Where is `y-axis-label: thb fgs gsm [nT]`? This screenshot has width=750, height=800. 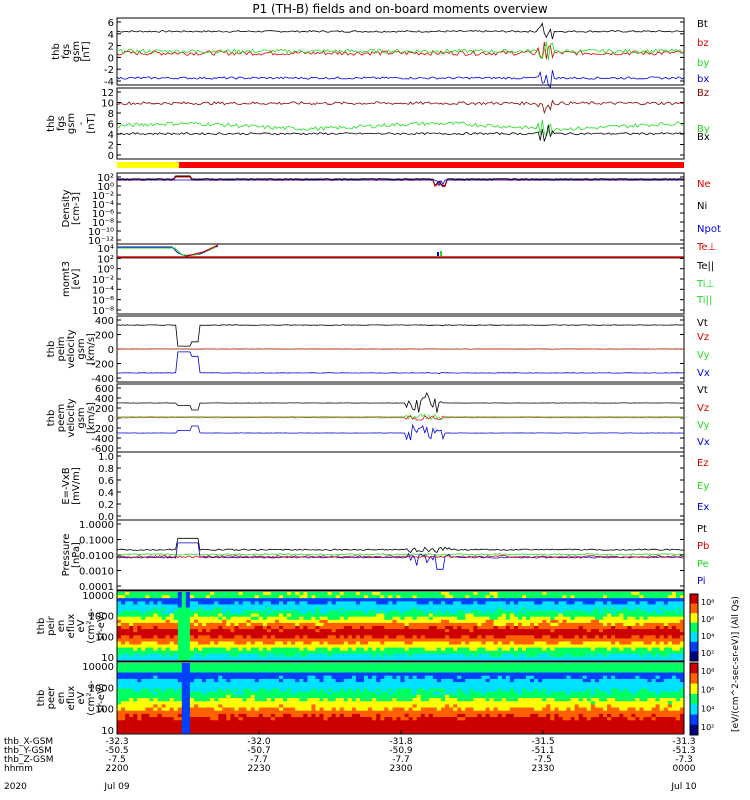 y-axis-label: thb fgs gsm [nT] is located at coordinates (71, 51).